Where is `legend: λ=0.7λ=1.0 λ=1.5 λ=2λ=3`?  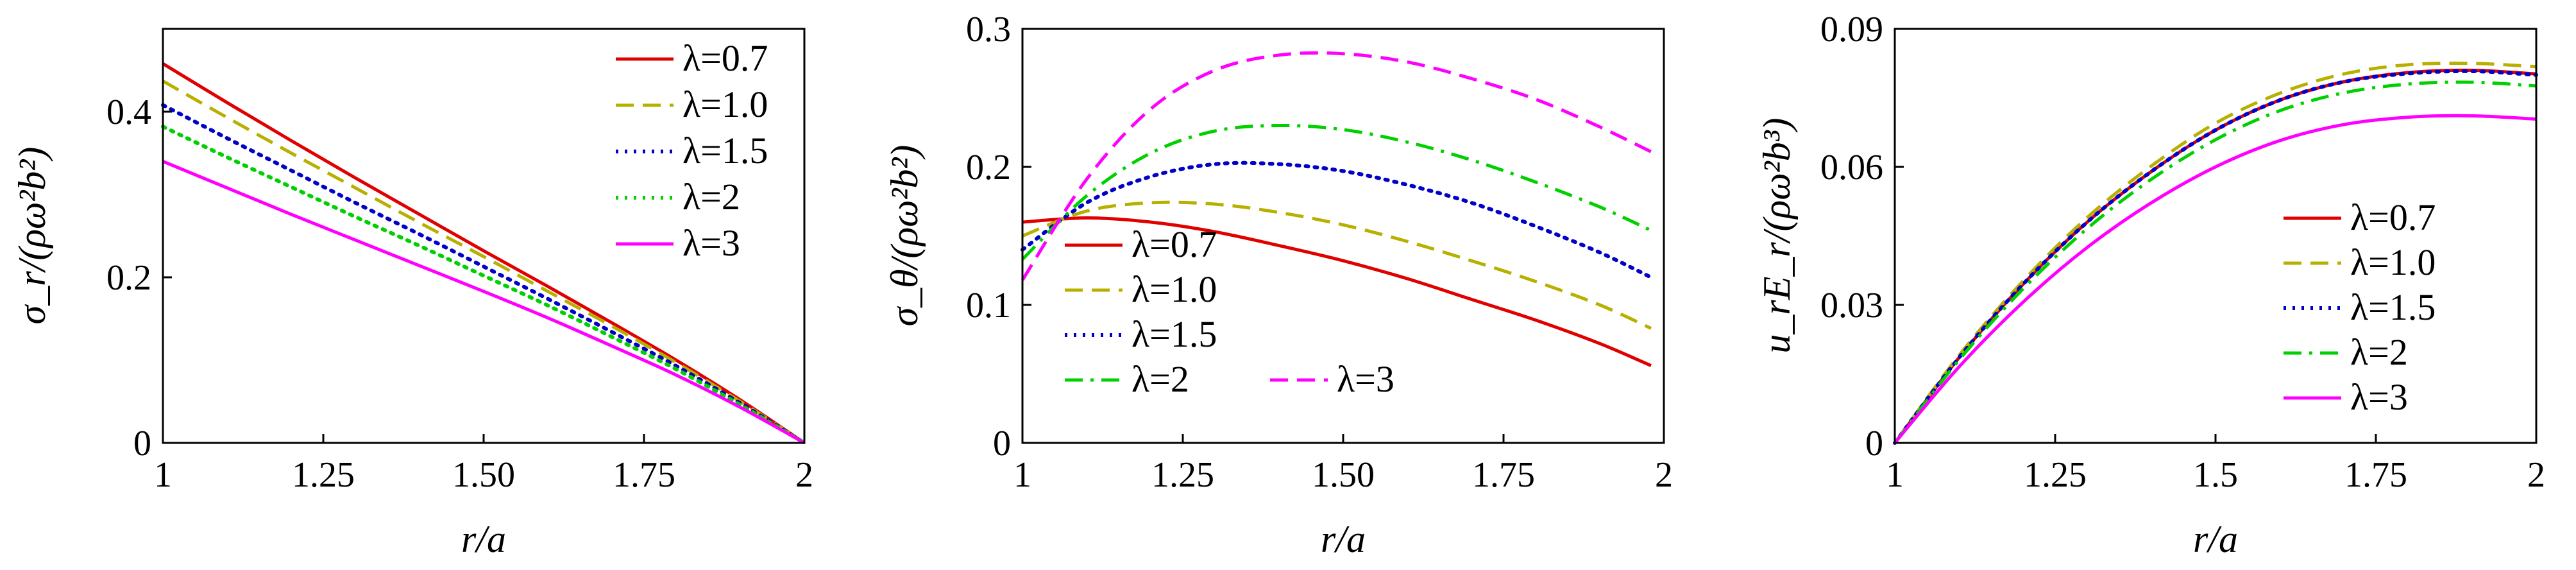
legend: λ=0.7λ=1.0 λ=1.5 λ=2λ=3 is located at coordinates (692, 150).